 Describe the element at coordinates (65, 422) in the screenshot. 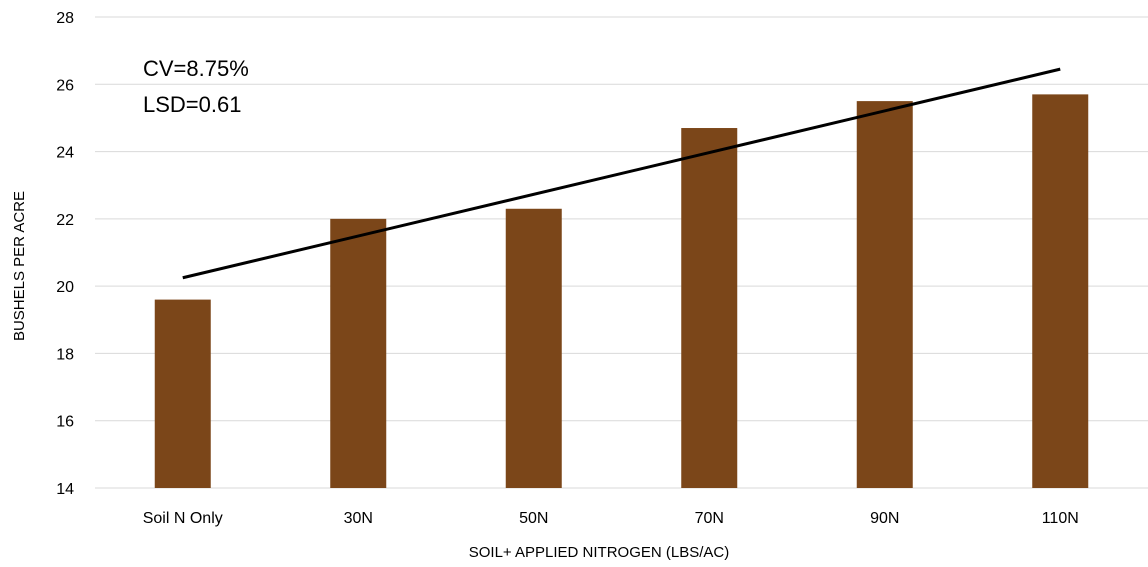

I see `y-tick-label: 16` at that location.